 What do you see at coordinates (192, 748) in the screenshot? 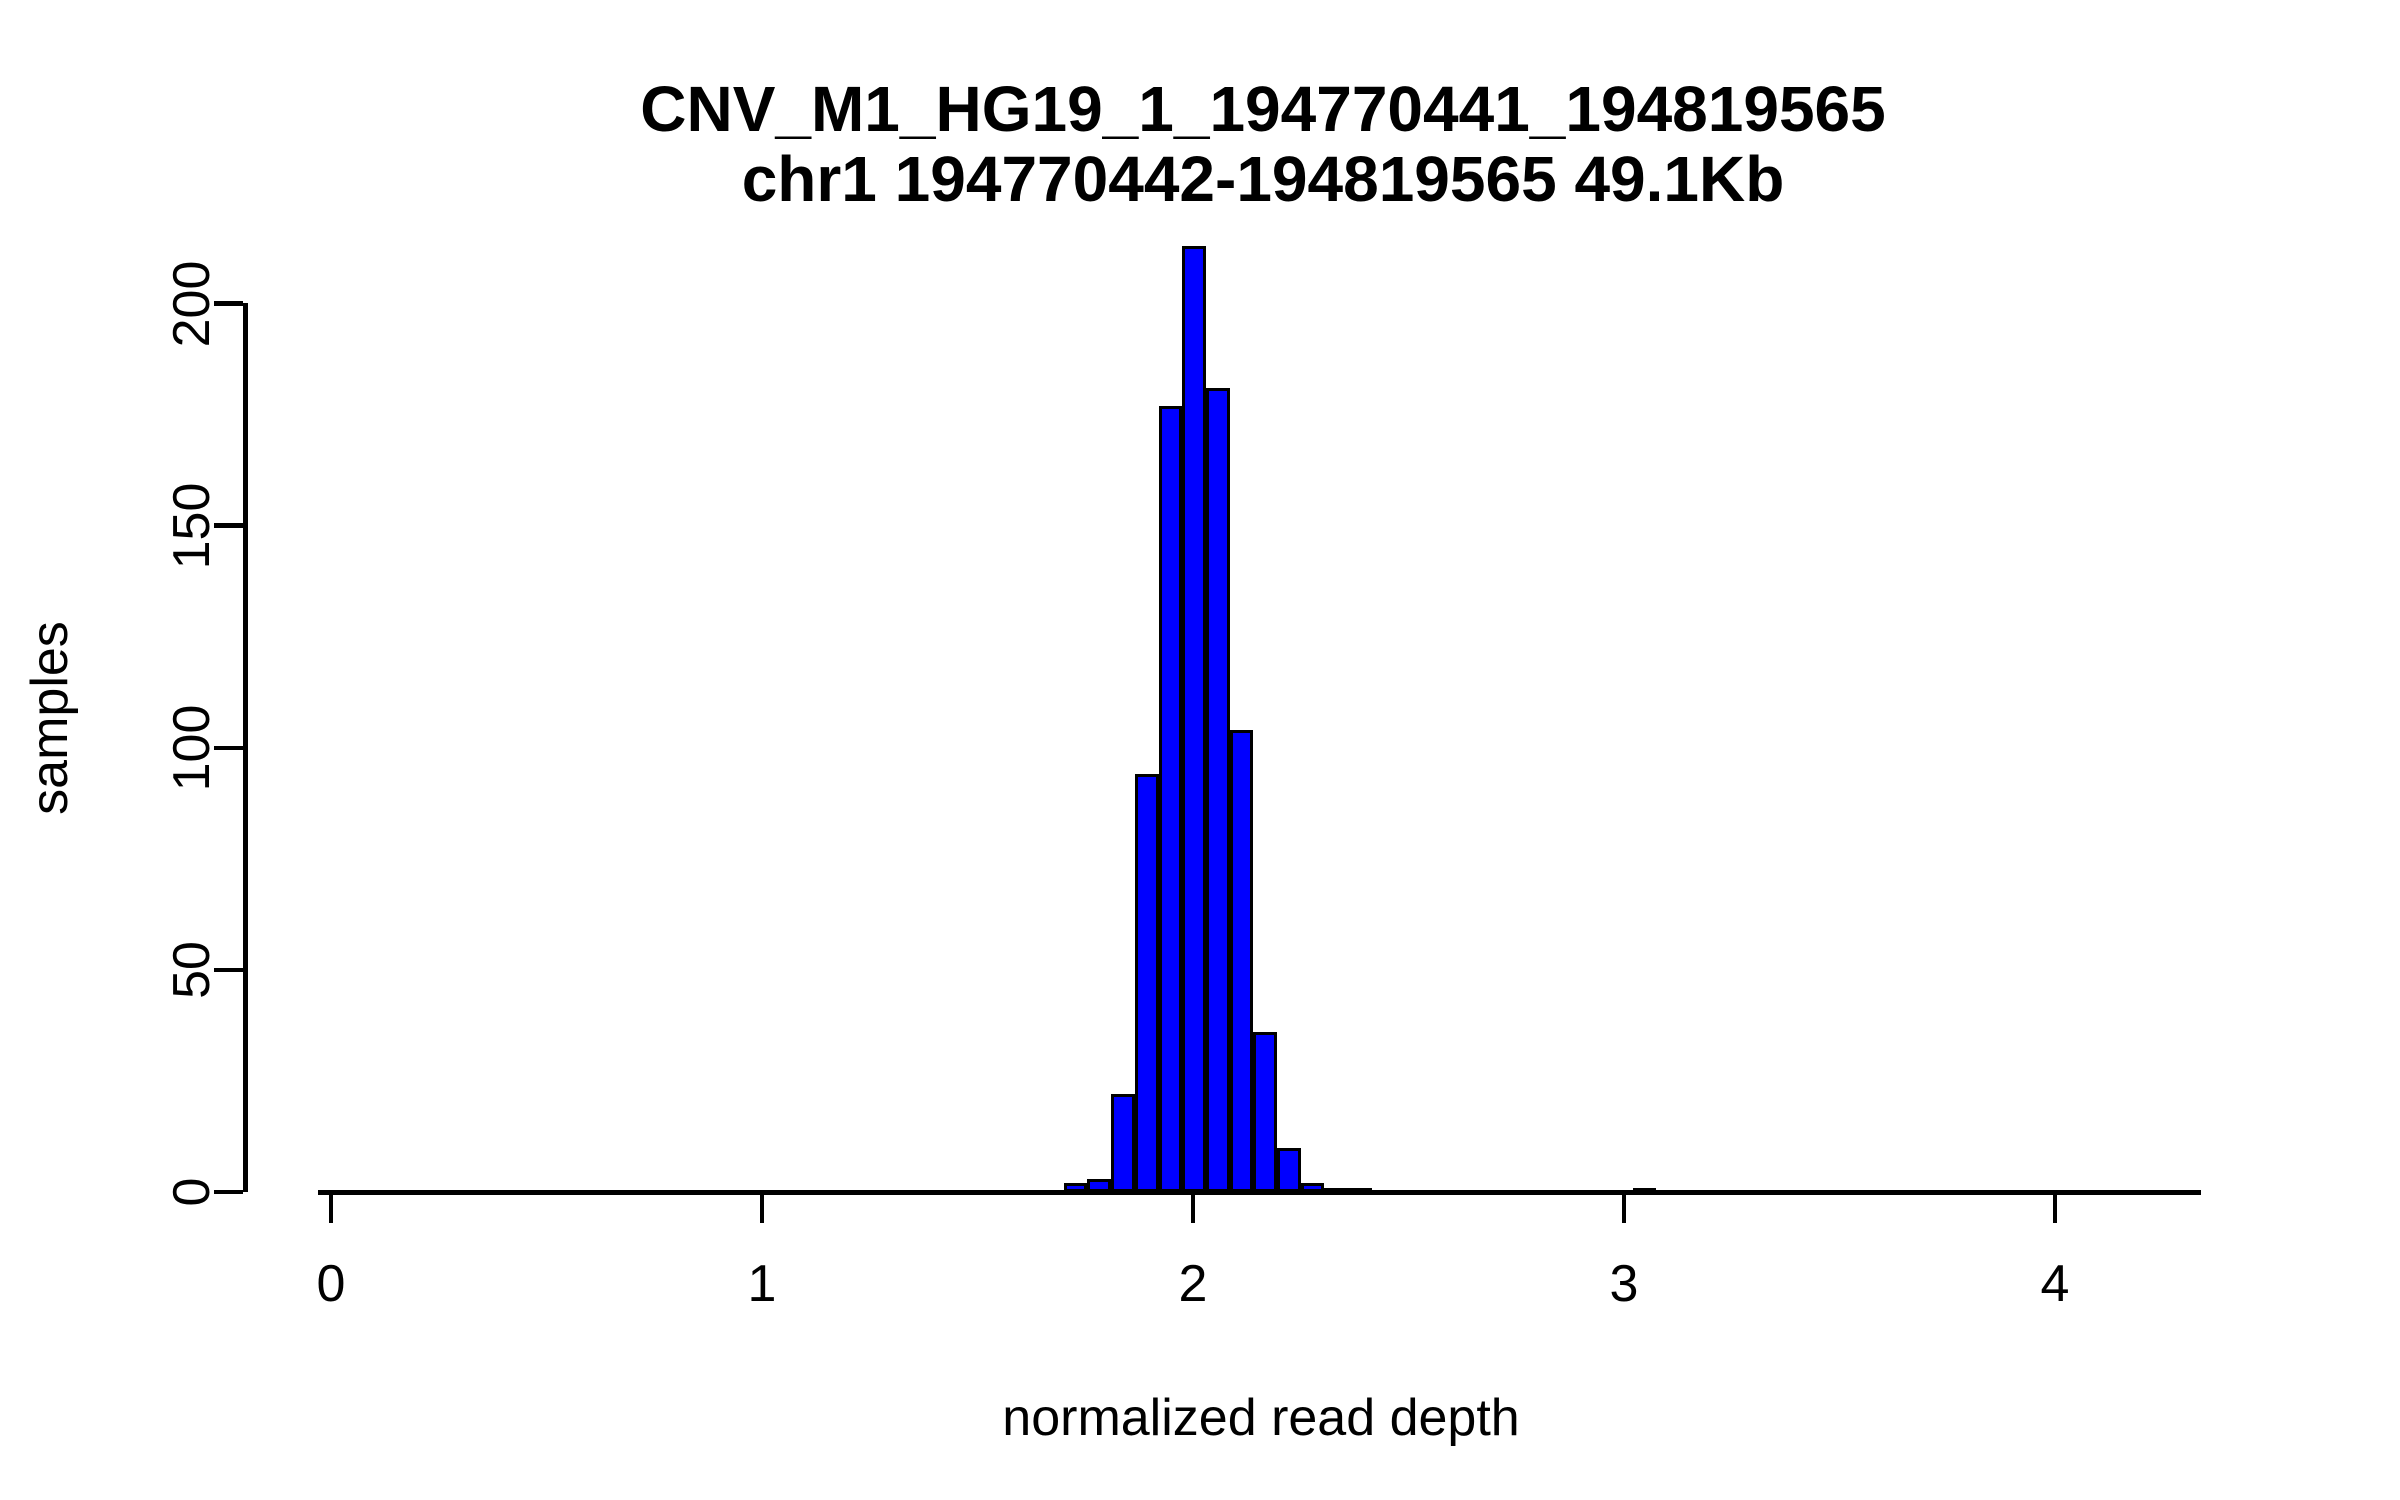
I see `y-tick-label: 100` at bounding box center [192, 748].